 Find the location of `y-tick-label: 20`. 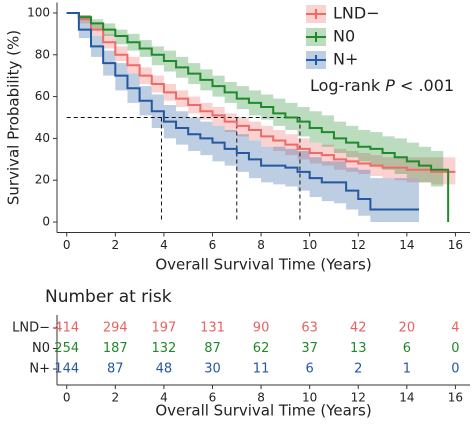

y-tick-label: 20 is located at coordinates (42, 180).